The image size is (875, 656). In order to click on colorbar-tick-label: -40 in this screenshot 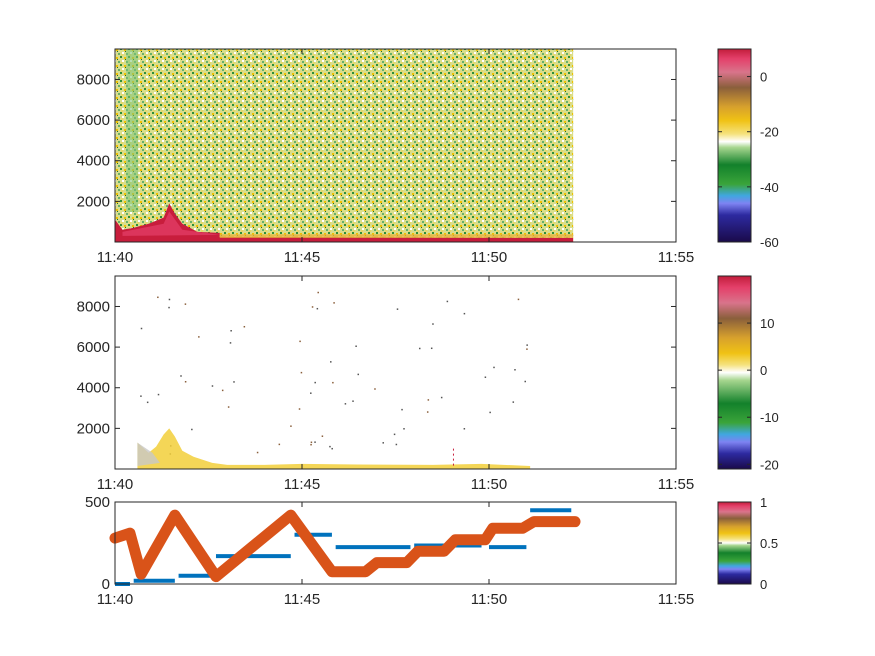, I will do `click(769, 187)`.